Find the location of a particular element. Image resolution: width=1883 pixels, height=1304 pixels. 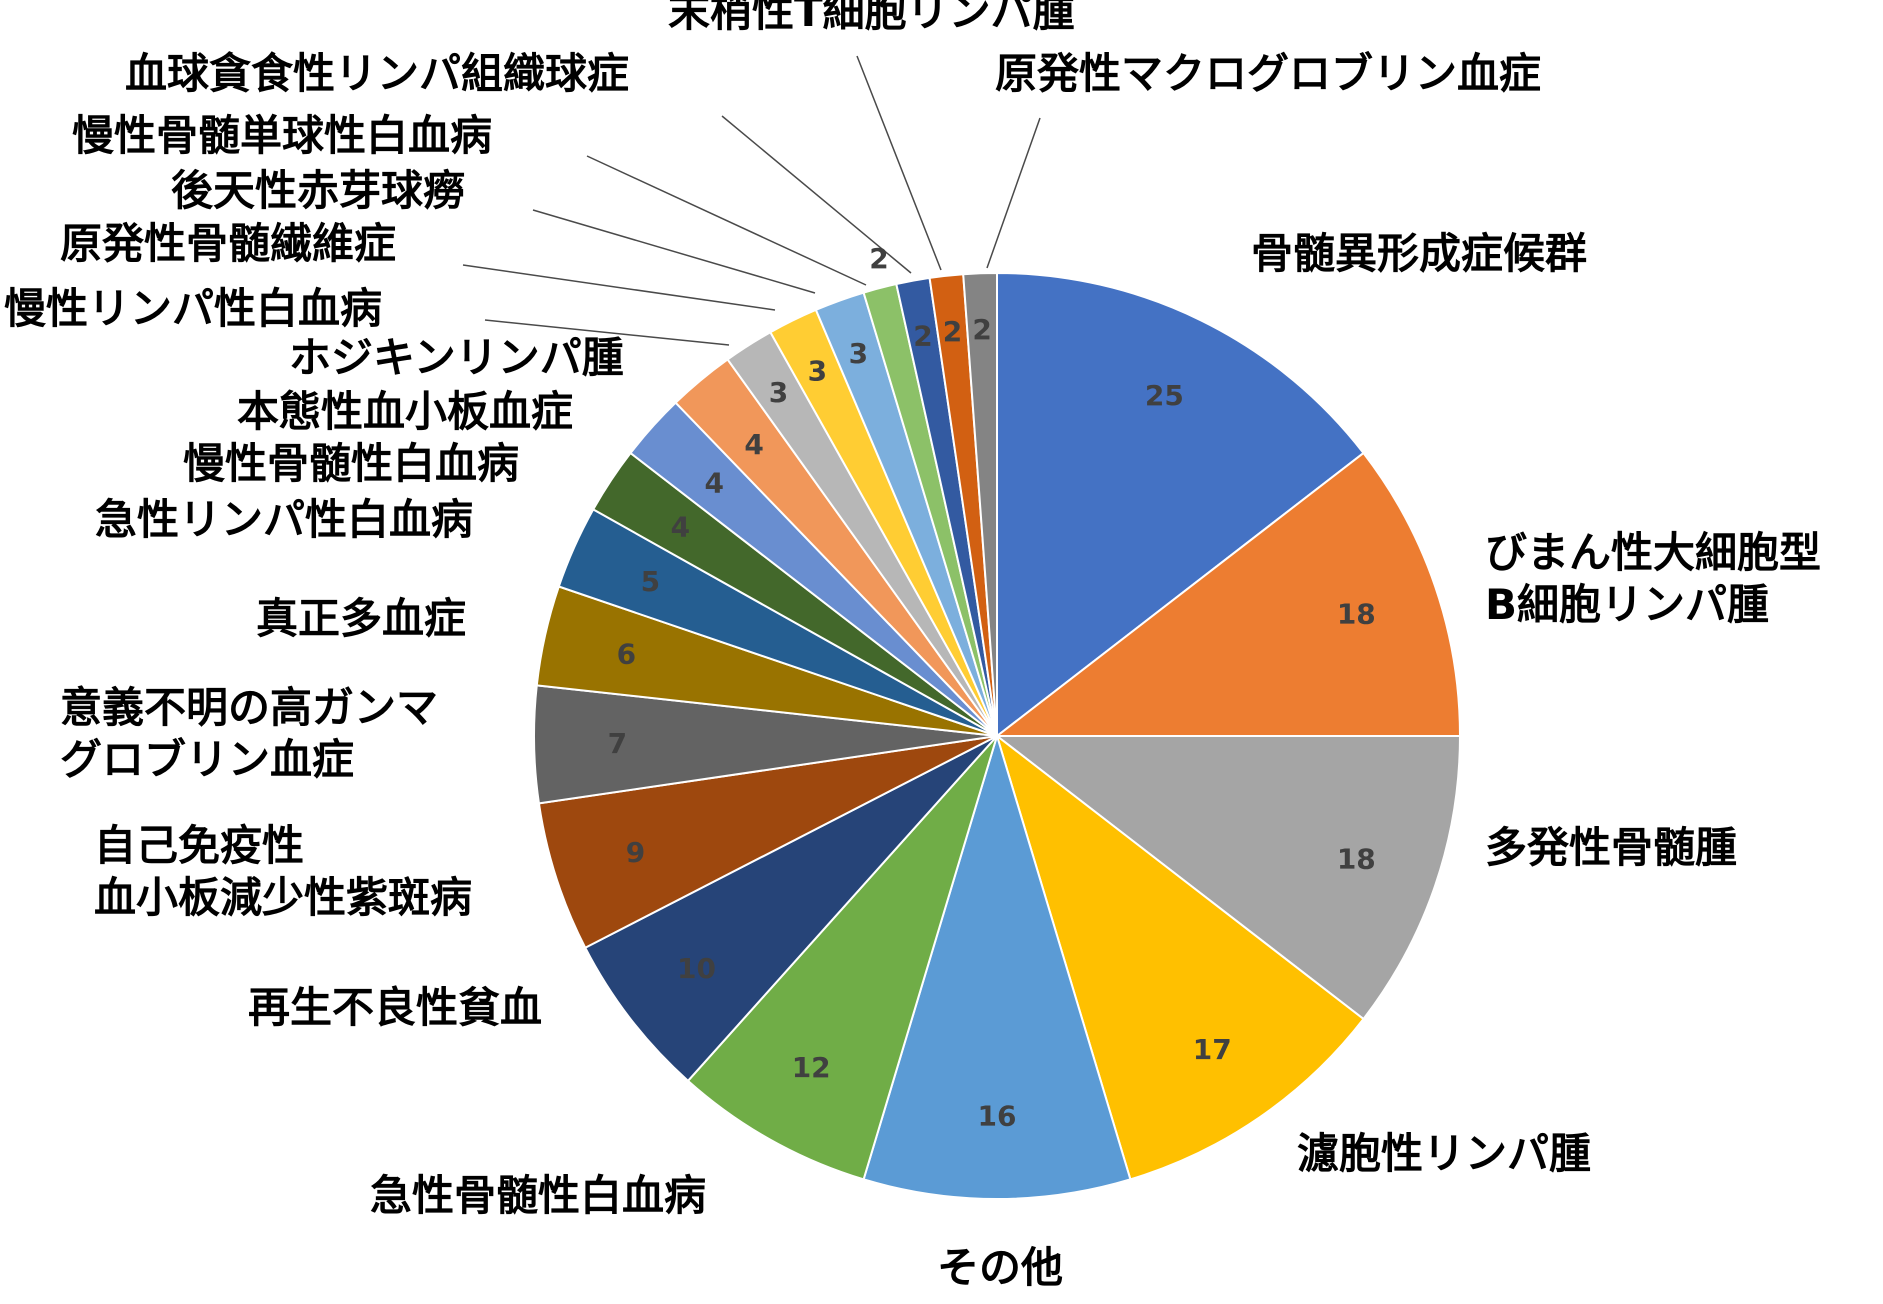

slice-value-label: 5 is located at coordinates (650, 581).